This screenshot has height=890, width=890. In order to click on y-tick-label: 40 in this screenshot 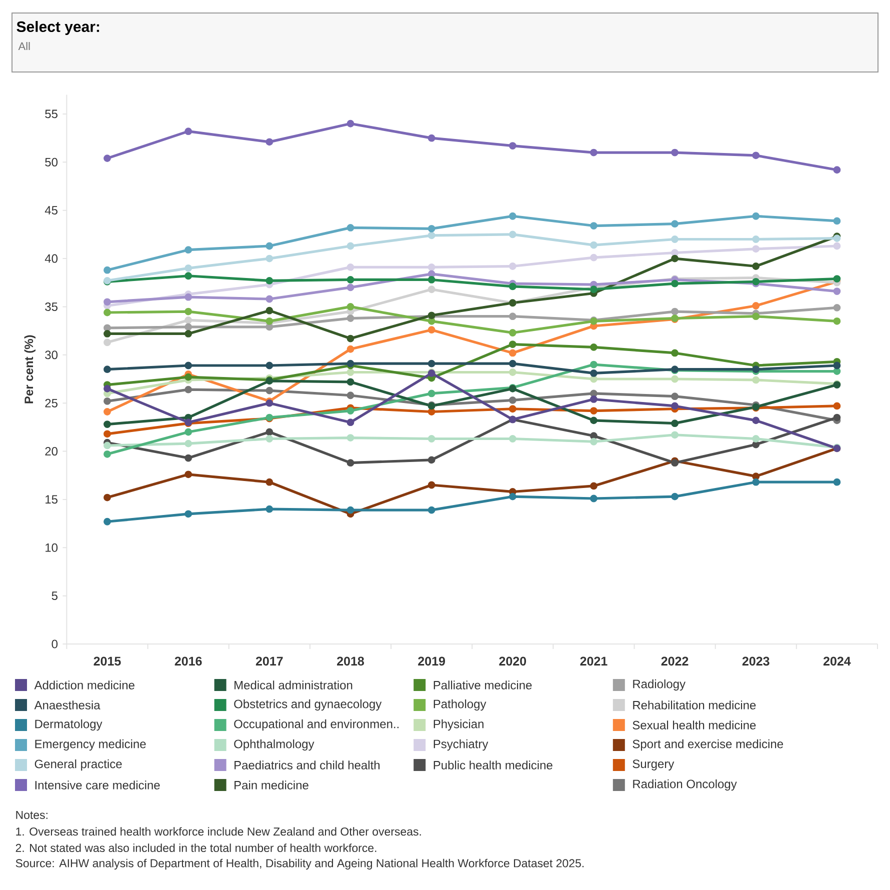, I will do `click(51, 258)`.